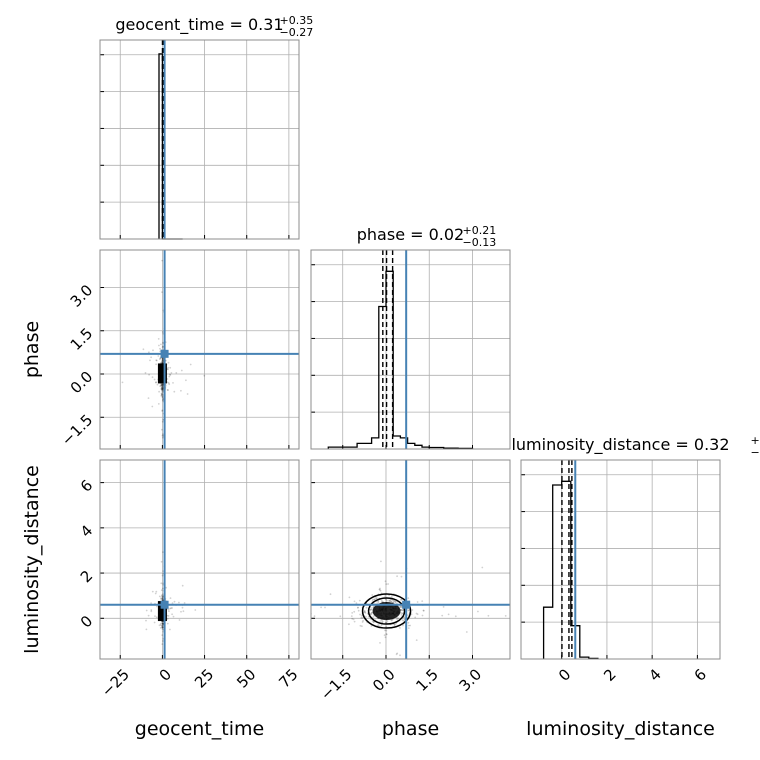  I want to click on title-upper-error: +0.13, so click(755, 440).